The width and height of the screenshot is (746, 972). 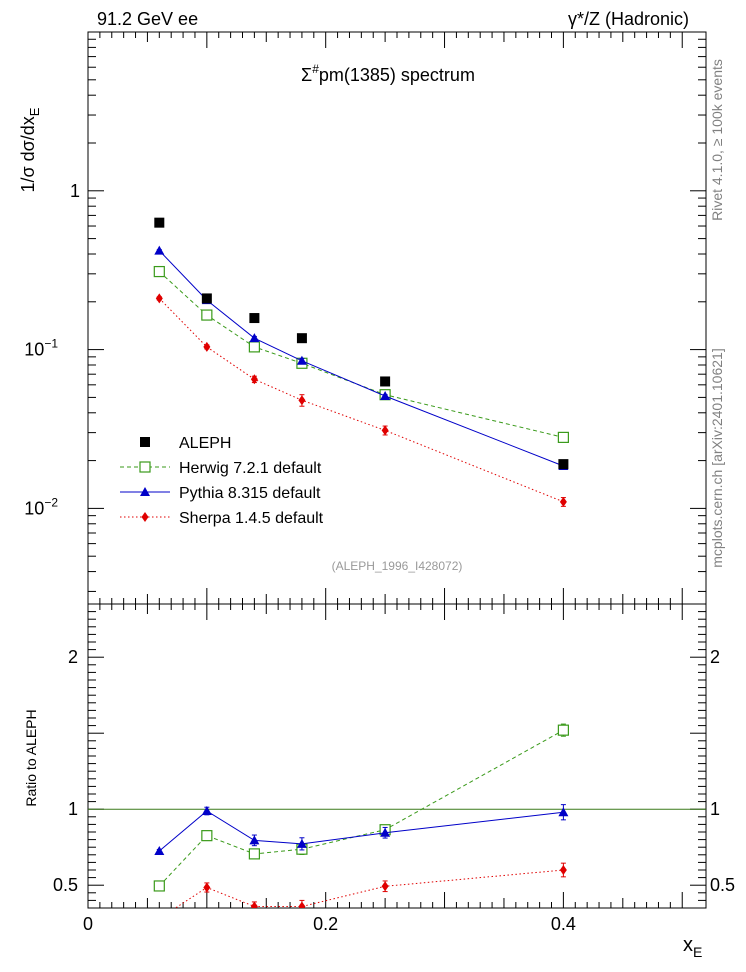 What do you see at coordinates (722, 885) in the screenshot?
I see `ratio-y-tick-label-right: 0.5` at bounding box center [722, 885].